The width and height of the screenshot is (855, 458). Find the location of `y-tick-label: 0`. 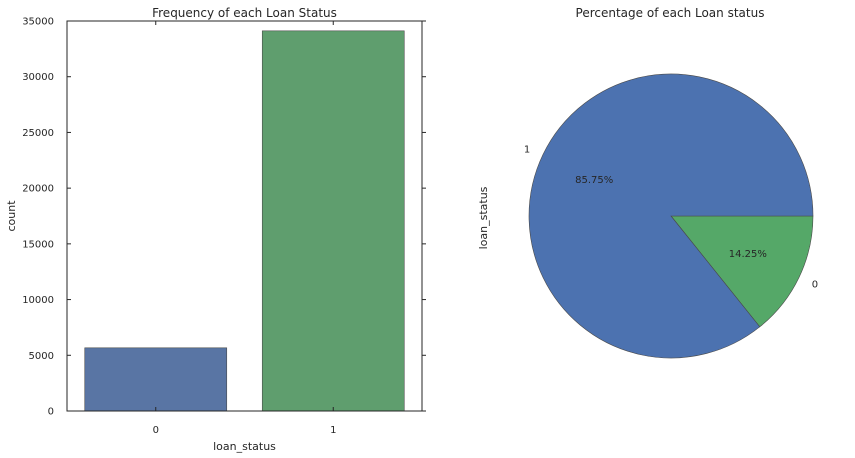

y-tick-label: 0 is located at coordinates (51, 412).